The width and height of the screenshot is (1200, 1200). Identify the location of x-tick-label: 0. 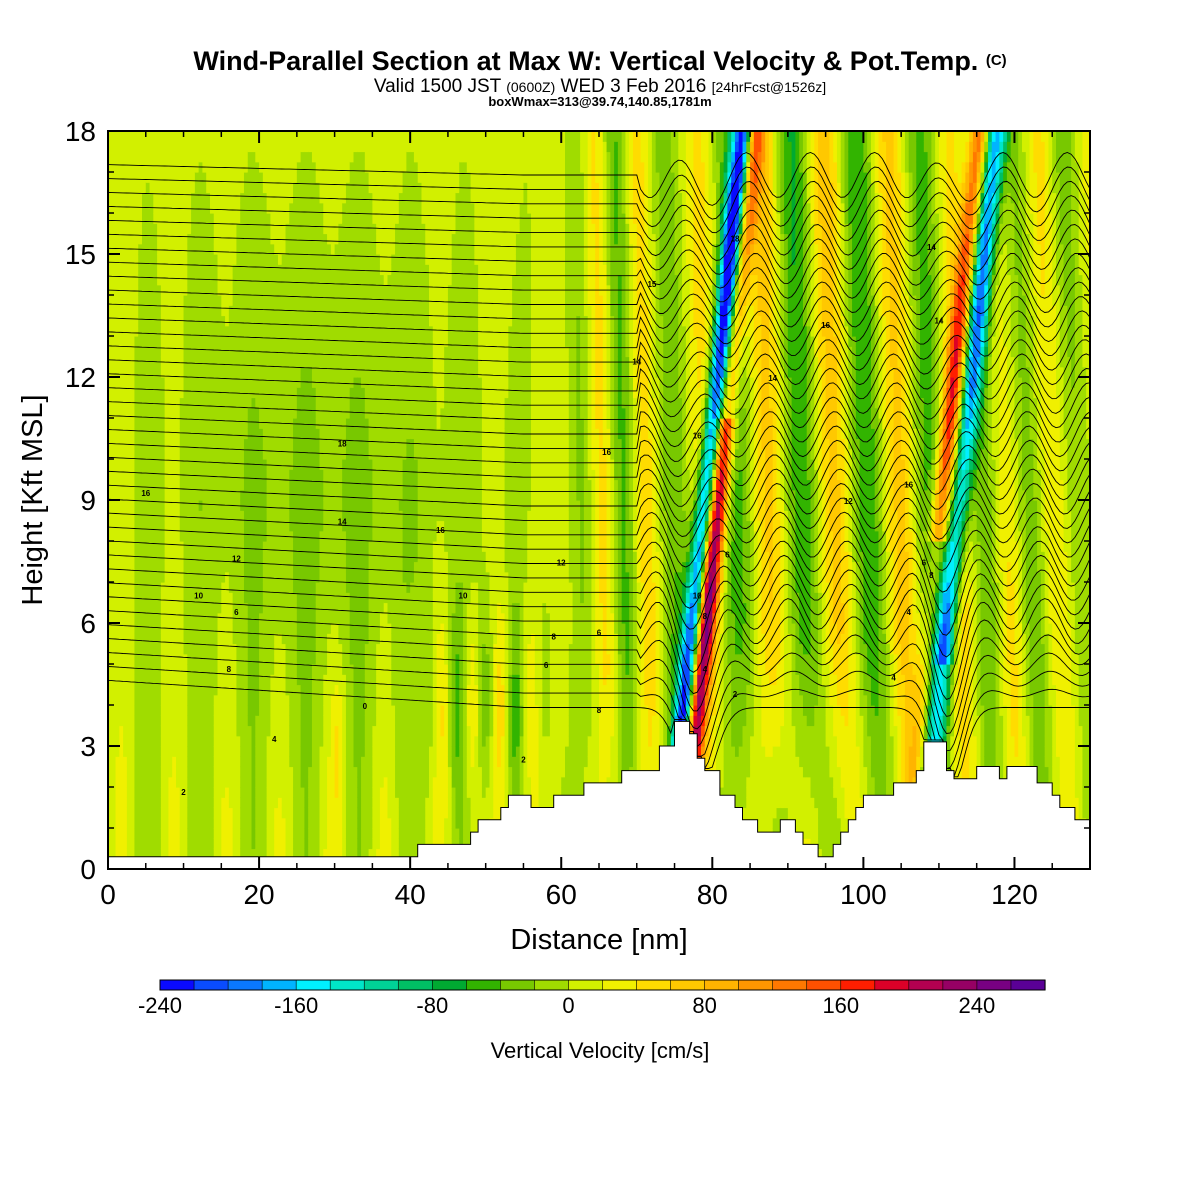
(108, 894).